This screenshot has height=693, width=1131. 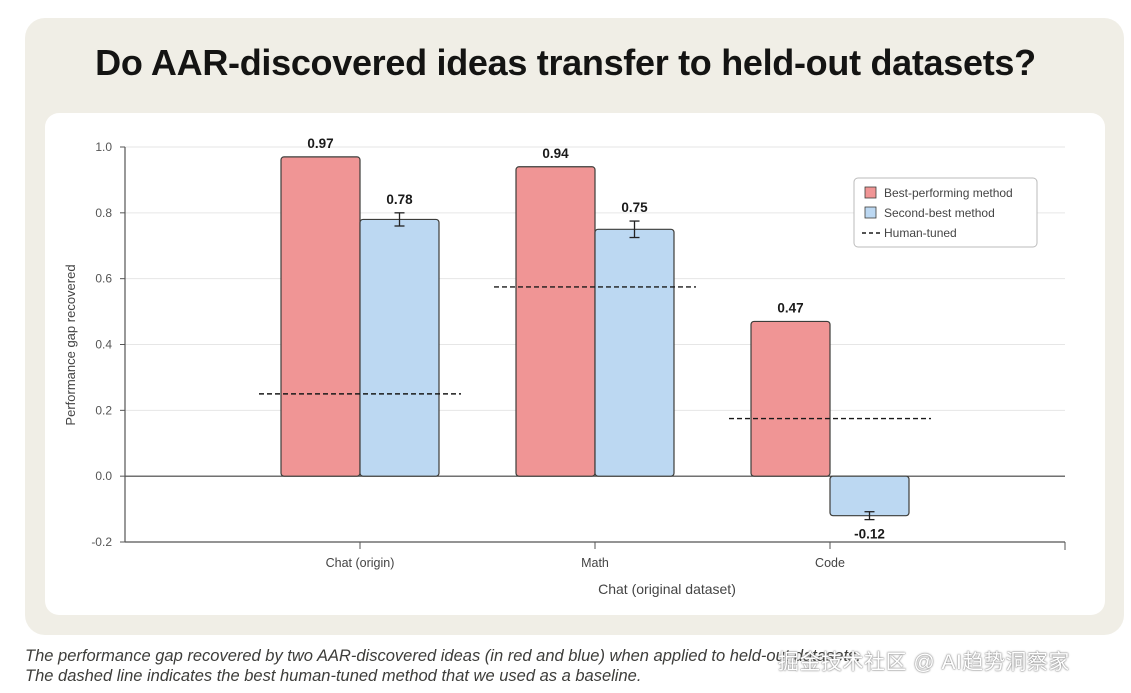 What do you see at coordinates (103, 410) in the screenshot?
I see `y-tick-label: 0.2` at bounding box center [103, 410].